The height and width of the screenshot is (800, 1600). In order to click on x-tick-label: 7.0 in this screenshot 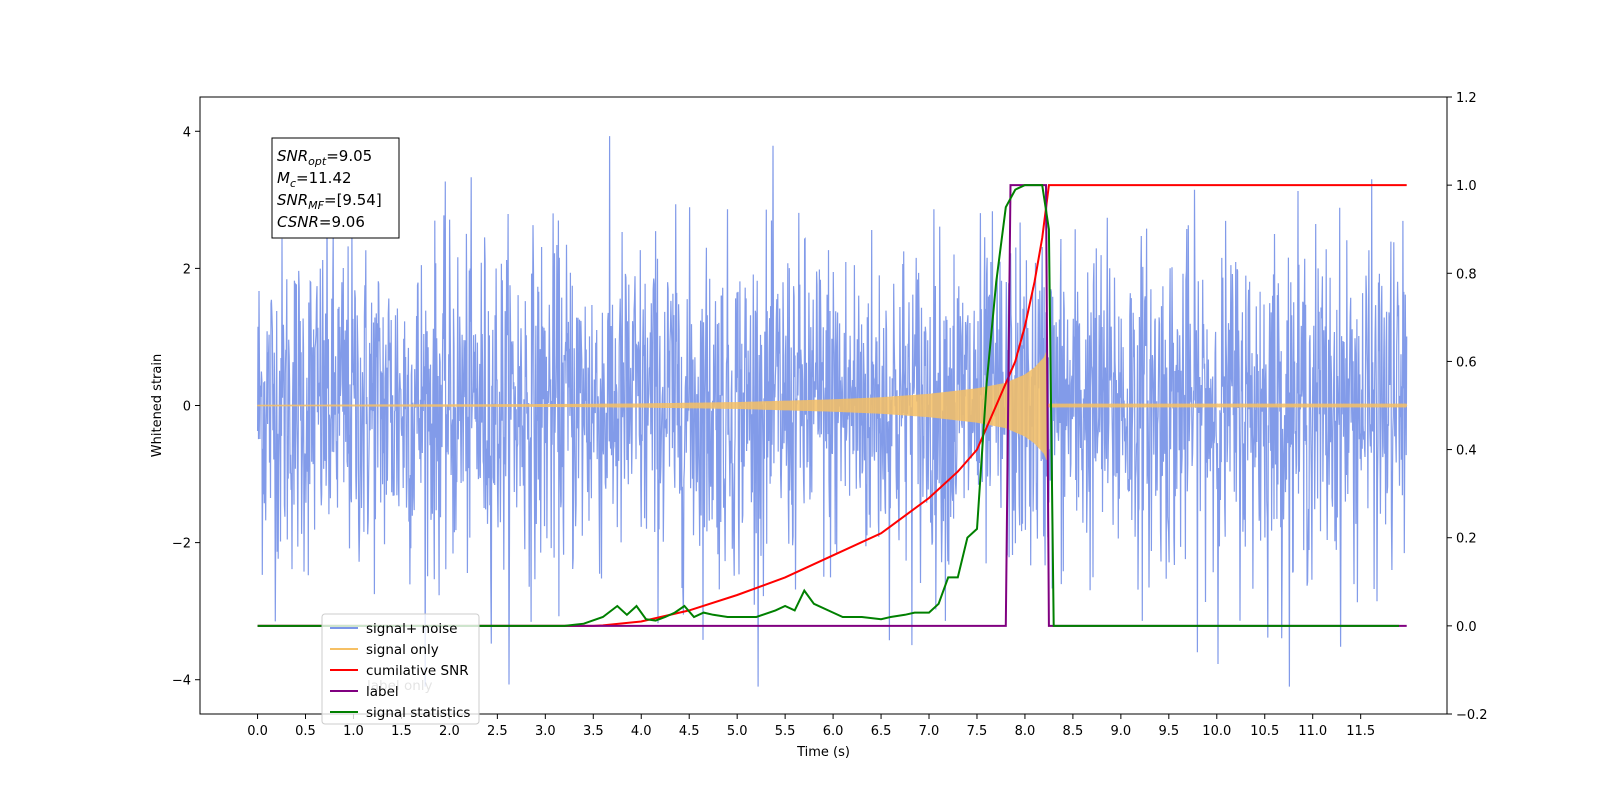, I will do `click(929, 731)`.